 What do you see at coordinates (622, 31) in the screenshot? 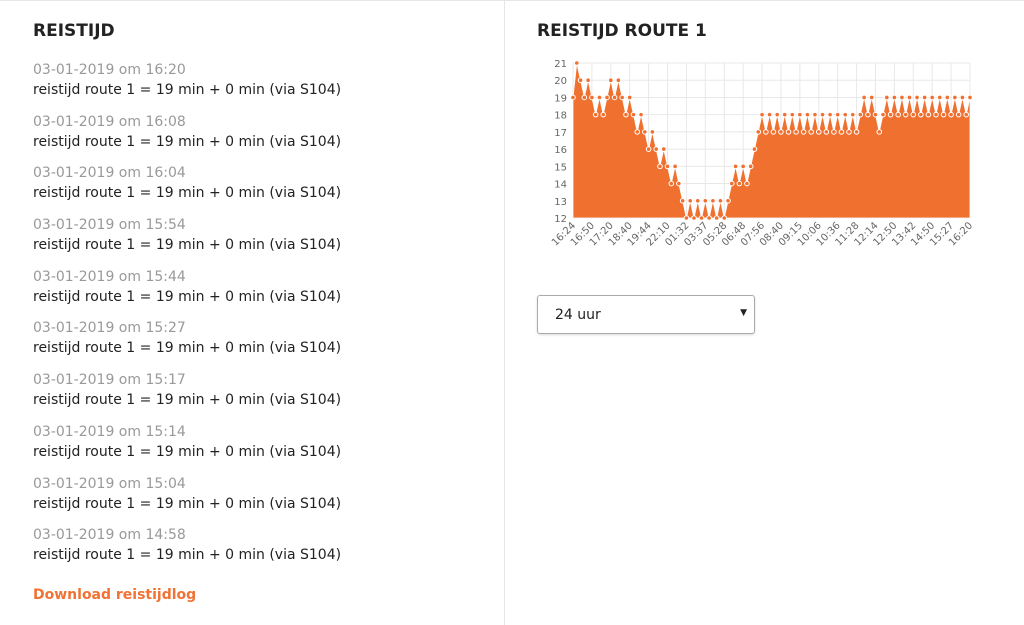
I see `chart-title: REISTIJD ROUTE 1` at bounding box center [622, 31].